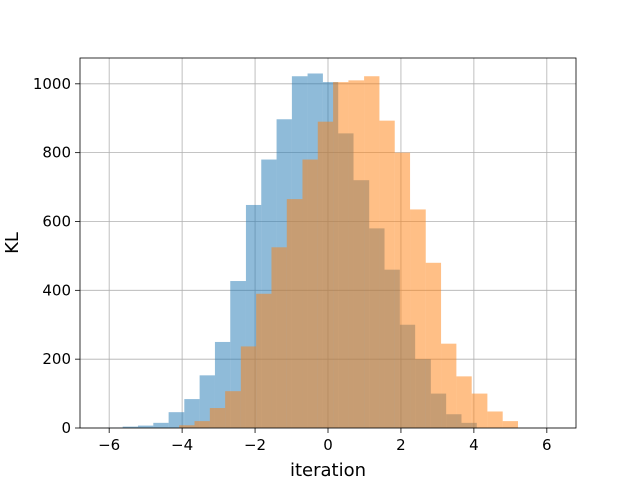  Describe the element at coordinates (56, 153) in the screenshot. I see `y-tick-label: 800` at that location.